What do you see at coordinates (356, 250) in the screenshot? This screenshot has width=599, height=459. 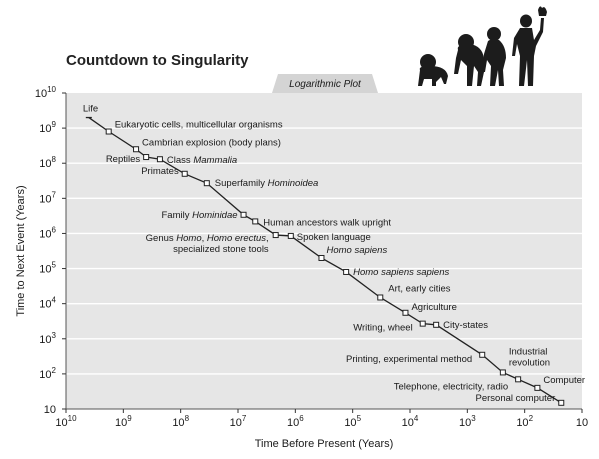 I see `data-label-homo-sapiens: Homo sapiens` at bounding box center [356, 250].